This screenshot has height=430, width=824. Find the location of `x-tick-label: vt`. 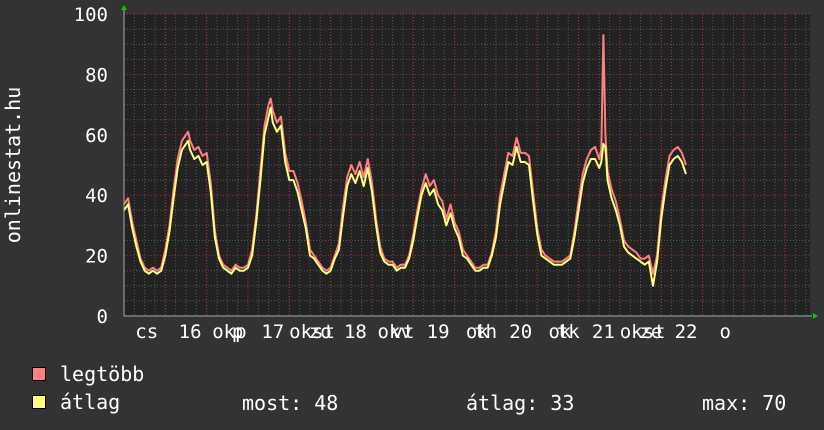

x-tick-label: vt is located at coordinates (403, 332).